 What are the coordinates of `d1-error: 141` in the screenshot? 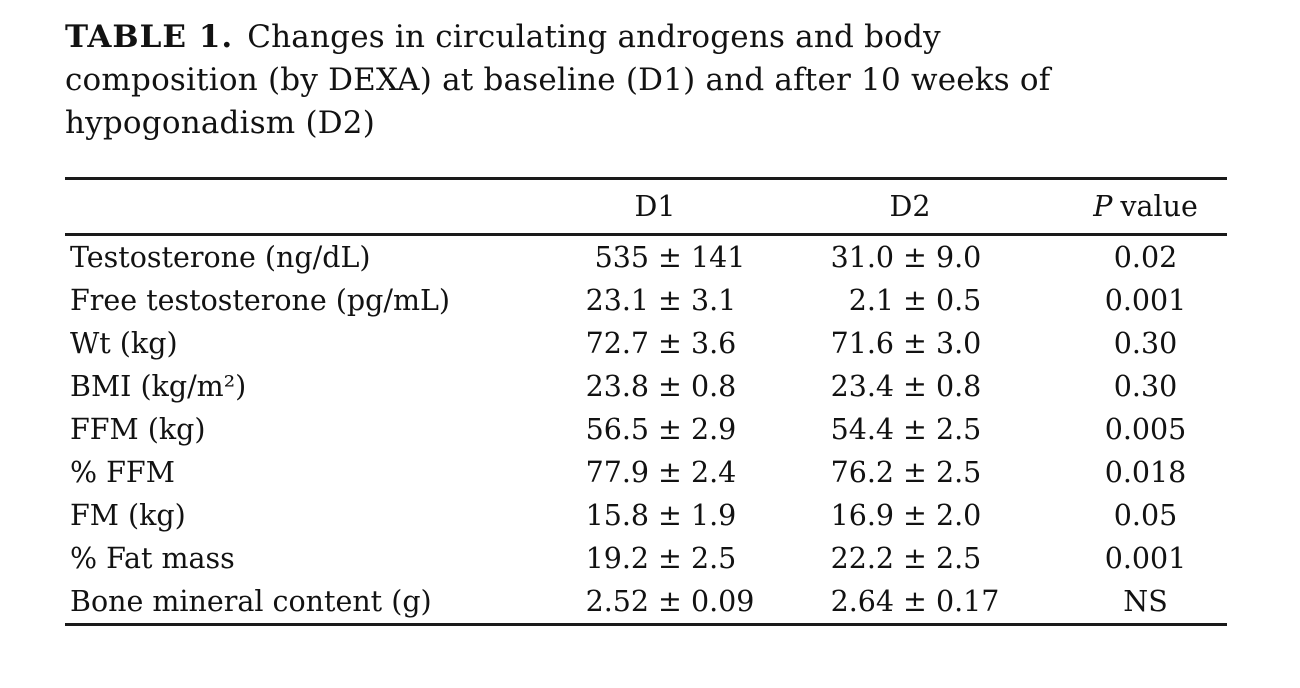 It's located at (718, 257).